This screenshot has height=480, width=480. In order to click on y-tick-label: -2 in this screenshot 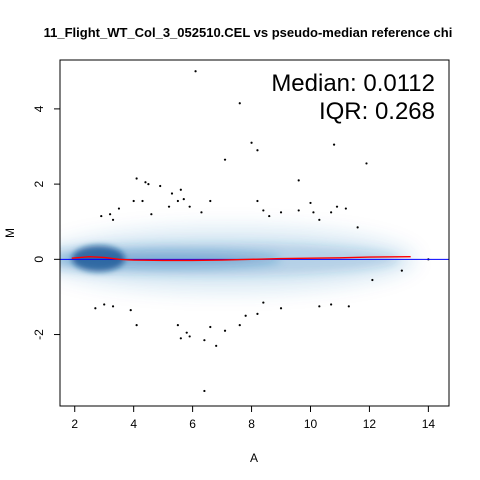, I will do `click(39, 334)`.